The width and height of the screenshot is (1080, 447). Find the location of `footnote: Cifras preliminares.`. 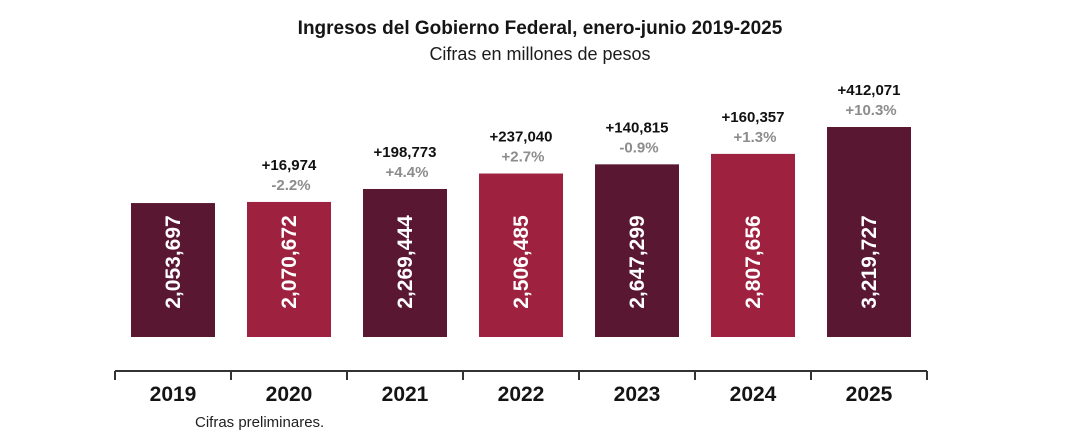

footnote: Cifras preliminares. is located at coordinates (260, 422).